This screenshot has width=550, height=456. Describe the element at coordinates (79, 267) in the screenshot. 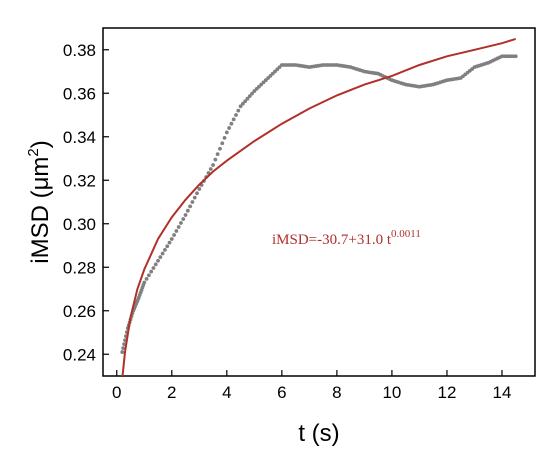

I see `y-tick-label: 0.28` at that location.